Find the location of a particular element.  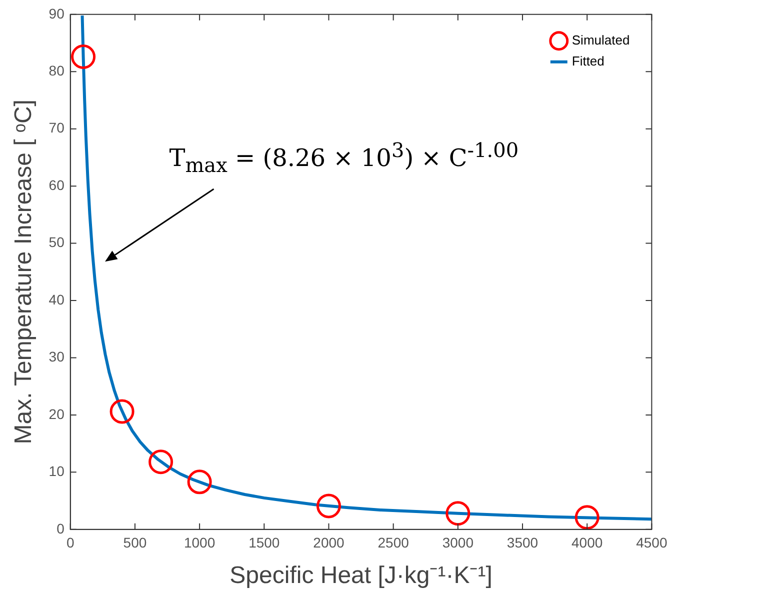

y-tick-label: 50 is located at coordinates (56, 242).